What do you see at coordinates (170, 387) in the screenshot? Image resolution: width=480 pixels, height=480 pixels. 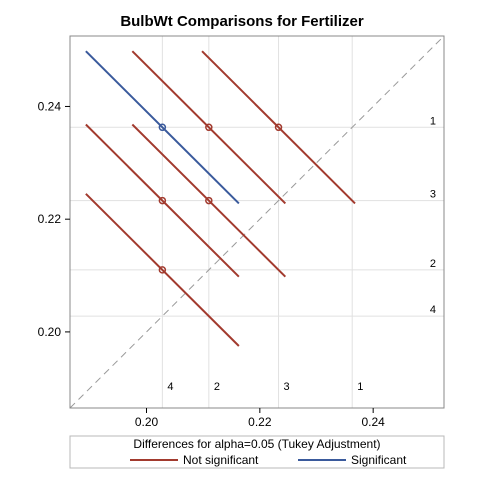 I see `level-label-bottom: 4` at bounding box center [170, 387].